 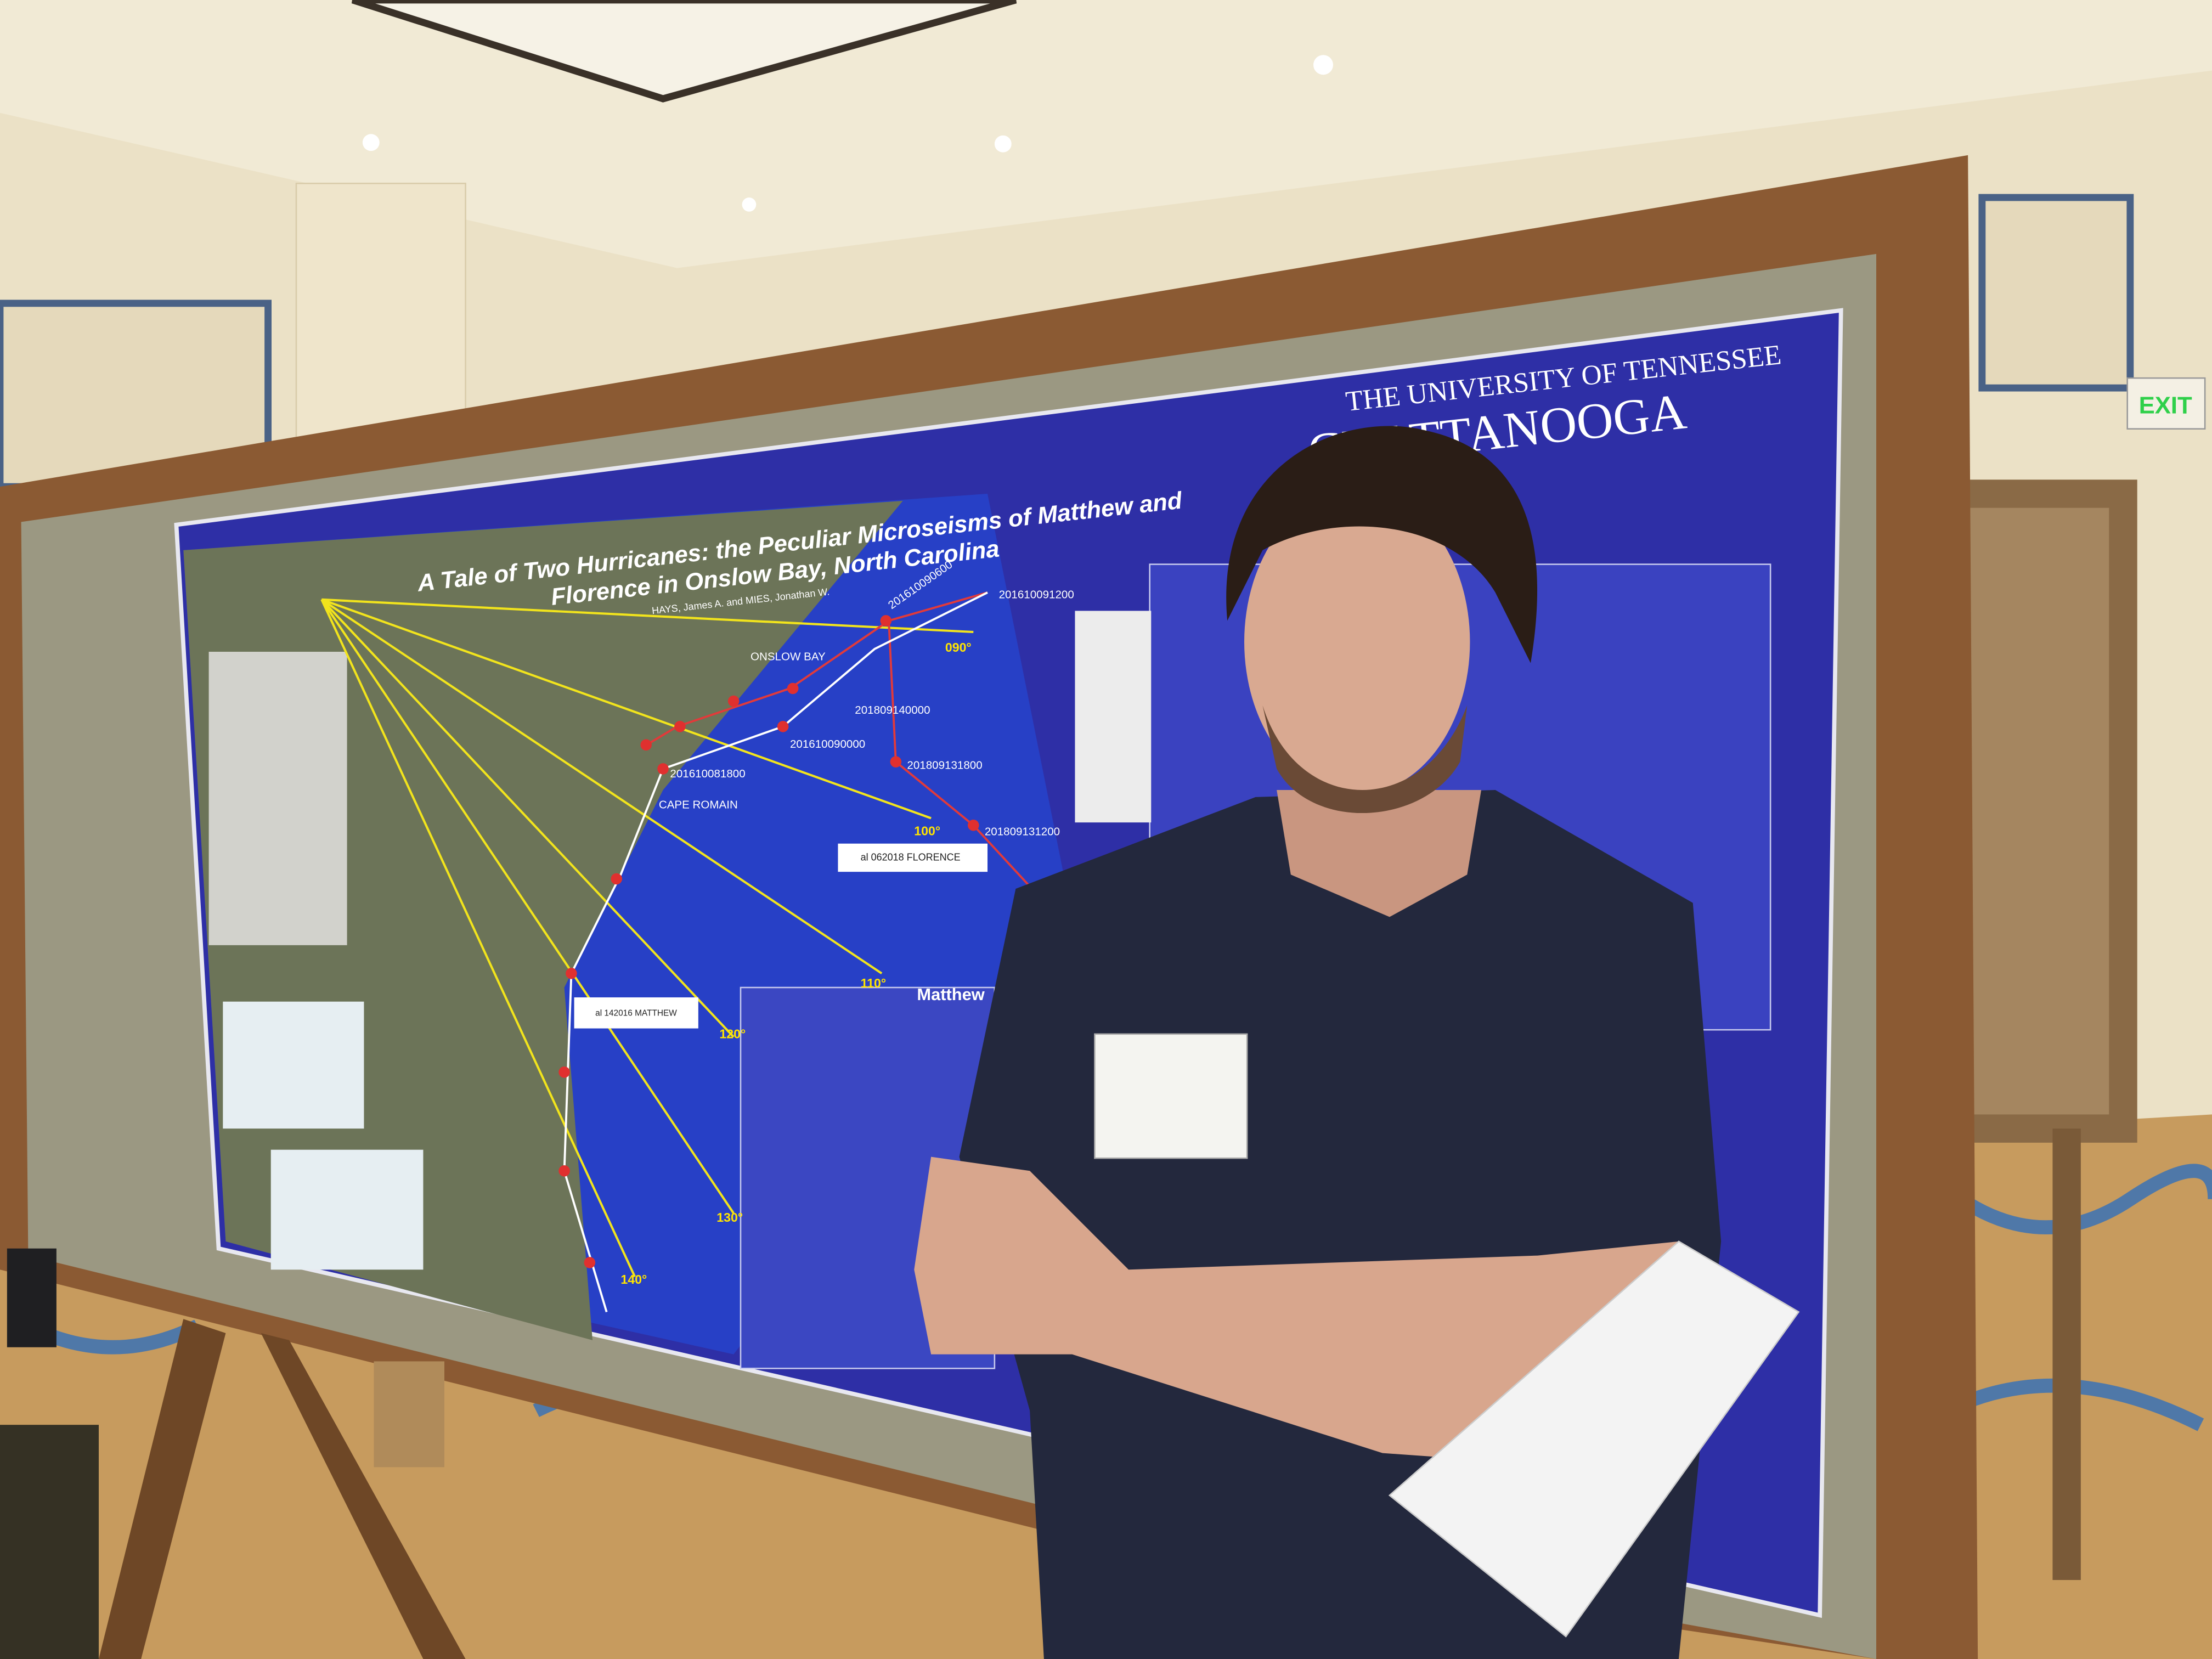 What do you see at coordinates (699, 804) in the screenshot?
I see `map-label: CAPE ROMAIN` at bounding box center [699, 804].